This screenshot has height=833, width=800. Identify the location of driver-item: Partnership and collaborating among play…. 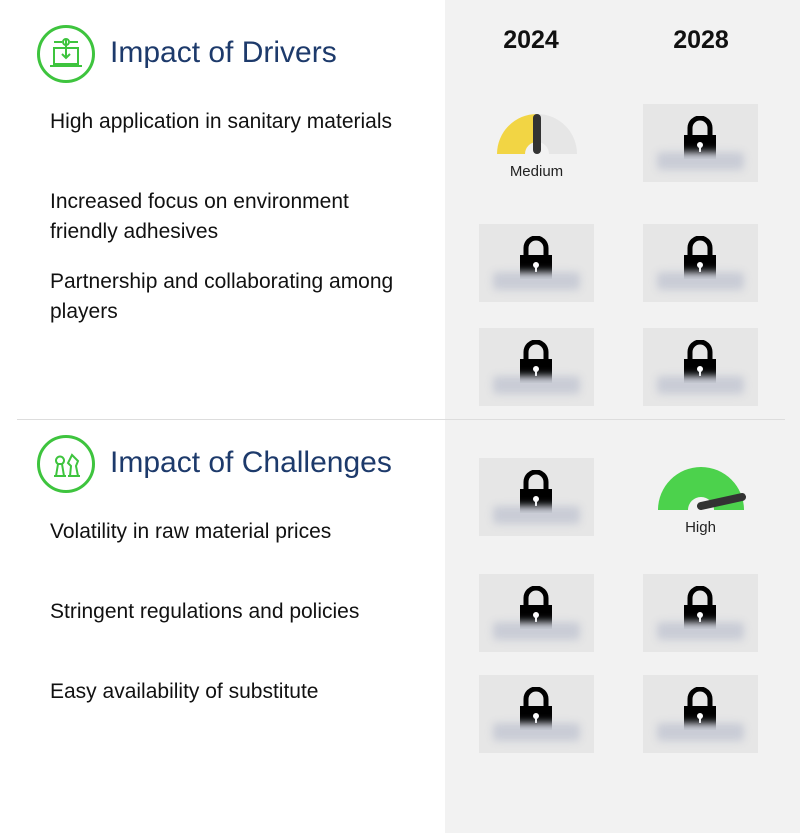
(222, 296).